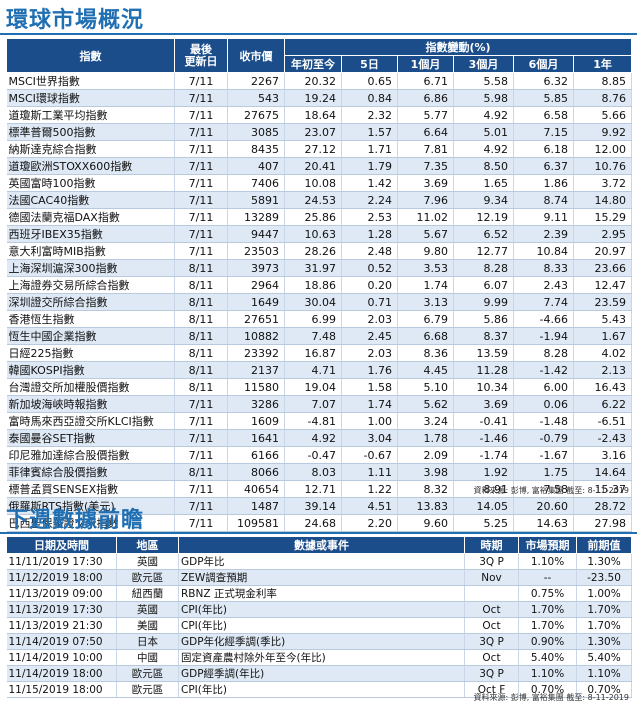 The image size is (637, 706). What do you see at coordinates (543, 336) in the screenshot?
I see `6m-change-cell: -1.94` at bounding box center [543, 336].